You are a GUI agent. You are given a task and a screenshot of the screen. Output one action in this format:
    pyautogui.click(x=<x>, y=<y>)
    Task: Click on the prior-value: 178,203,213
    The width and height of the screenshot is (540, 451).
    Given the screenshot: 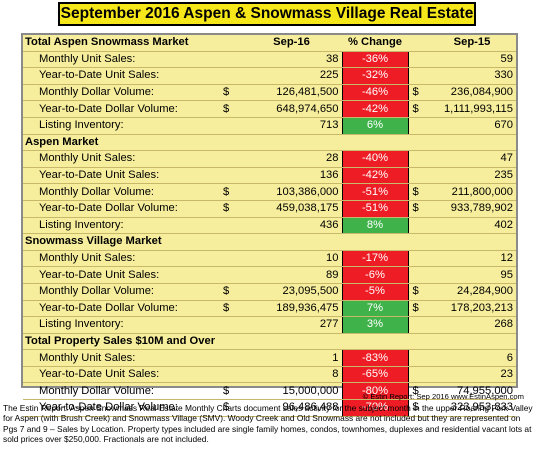 What is the action you would take?
    pyautogui.click(x=472, y=309)
    